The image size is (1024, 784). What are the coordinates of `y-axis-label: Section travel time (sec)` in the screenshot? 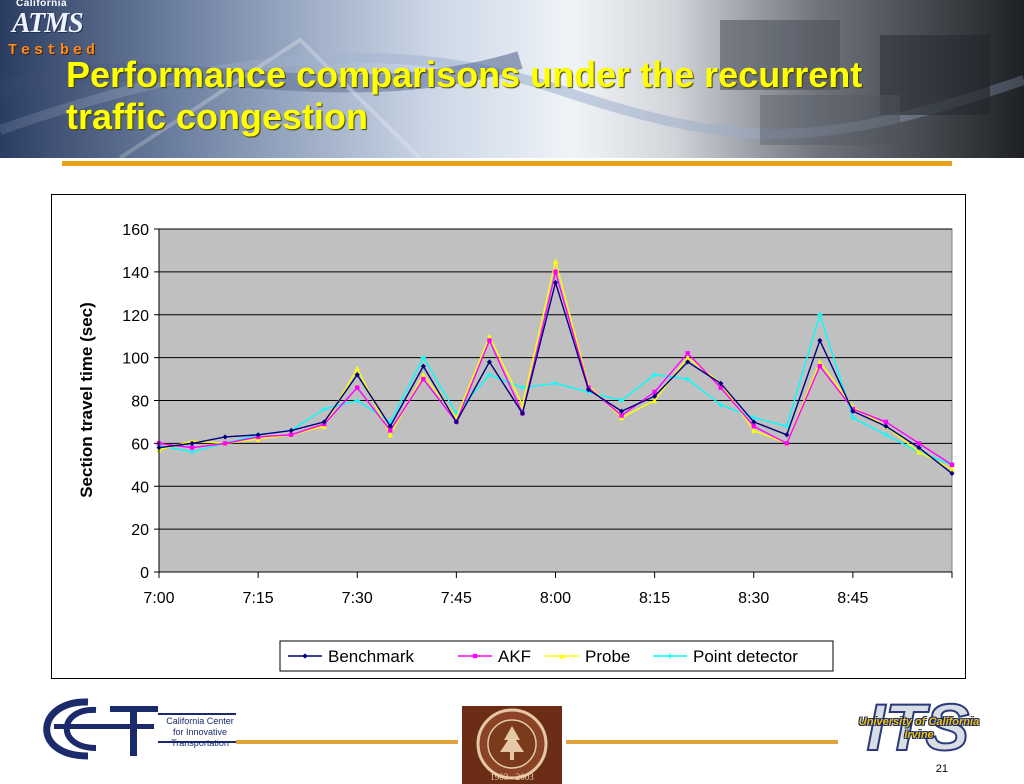 It's located at (86, 400).